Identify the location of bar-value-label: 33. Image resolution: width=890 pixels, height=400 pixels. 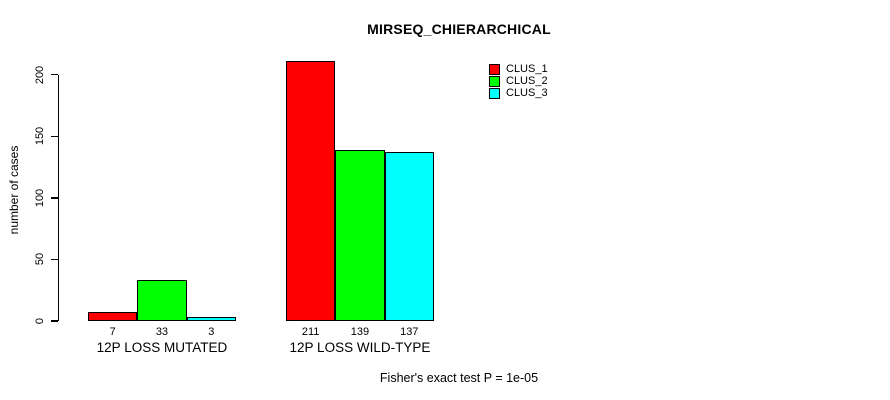
(162, 332).